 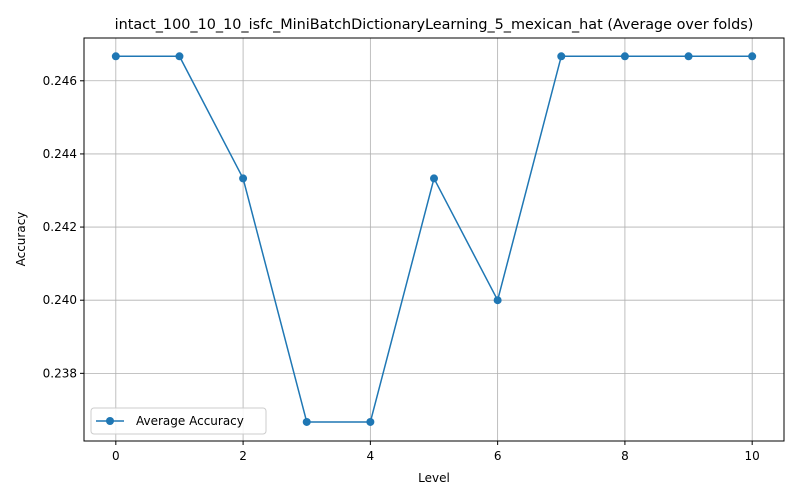 I want to click on legend-label: Average Accuracy, so click(x=190, y=421).